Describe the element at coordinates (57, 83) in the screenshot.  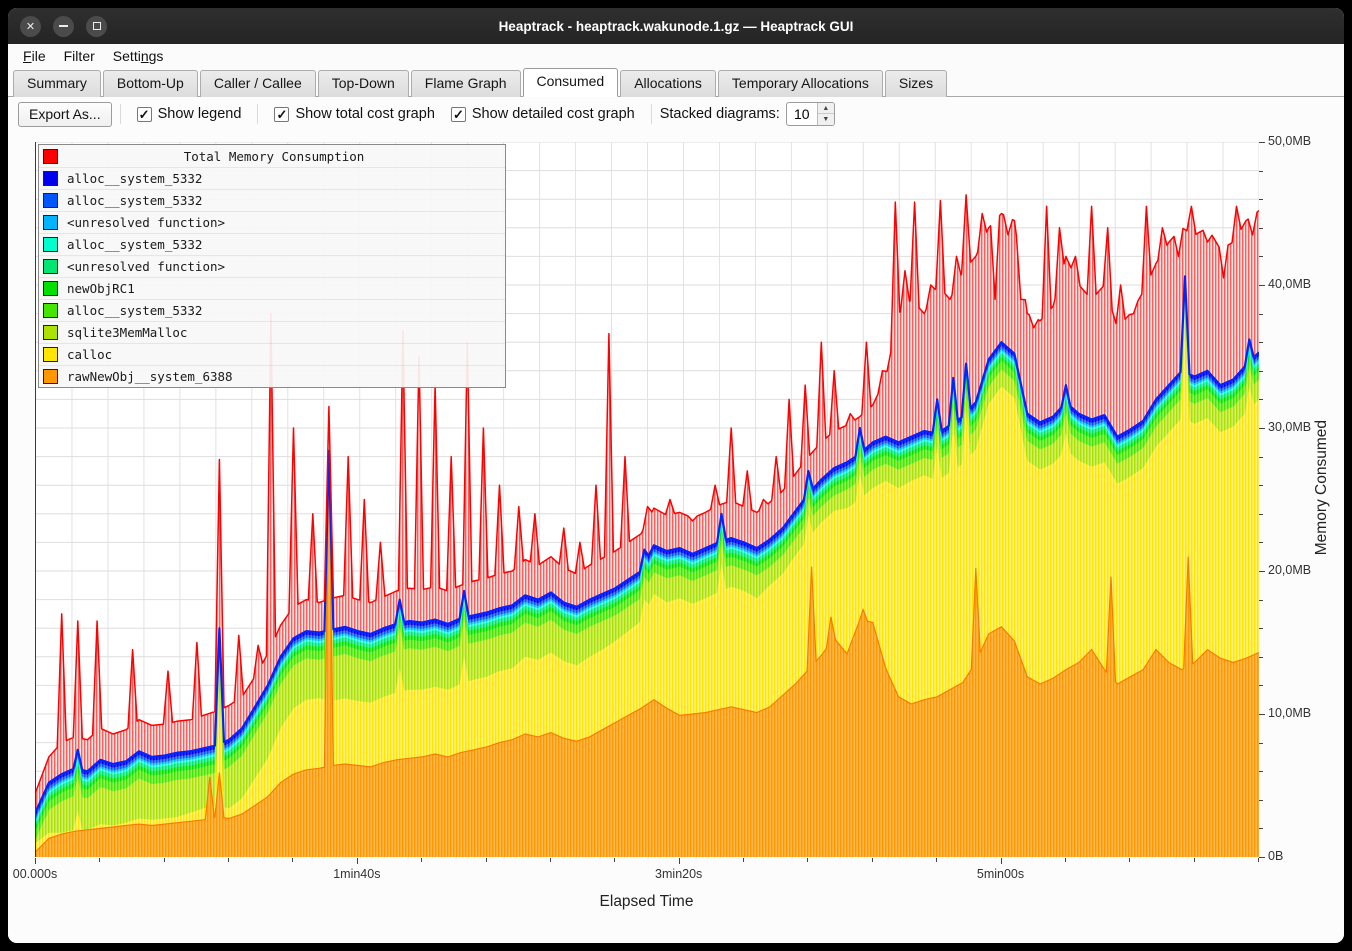
I see `tab-summary: Summary` at that location.